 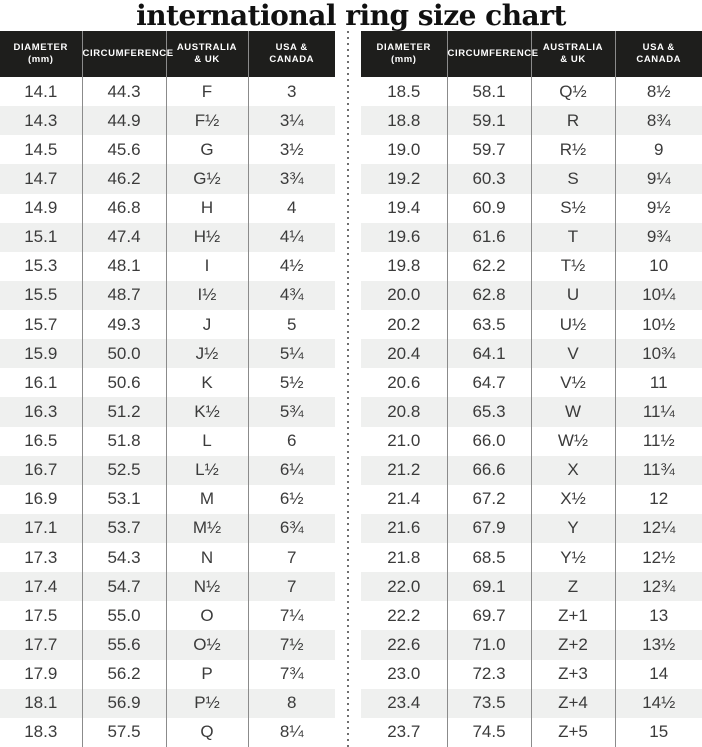 I want to click on cell: 17.4, so click(x=41, y=586).